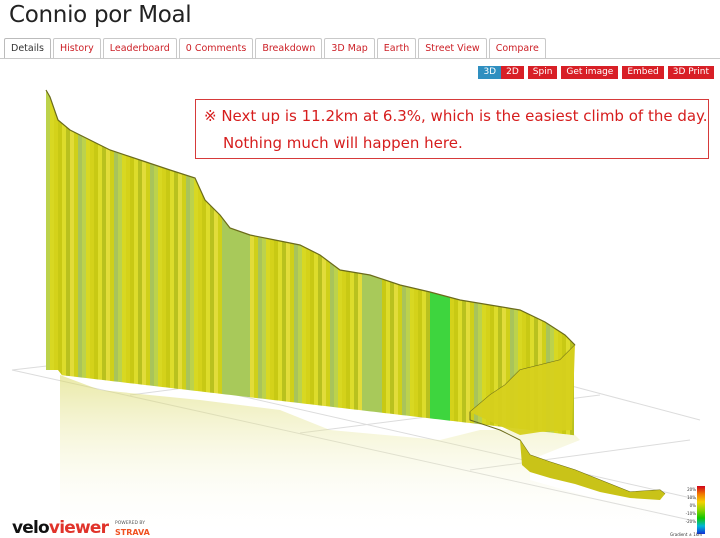 Image resolution: width=720 pixels, height=538 pixels. I want to click on tab-earth: Earth, so click(396, 48).